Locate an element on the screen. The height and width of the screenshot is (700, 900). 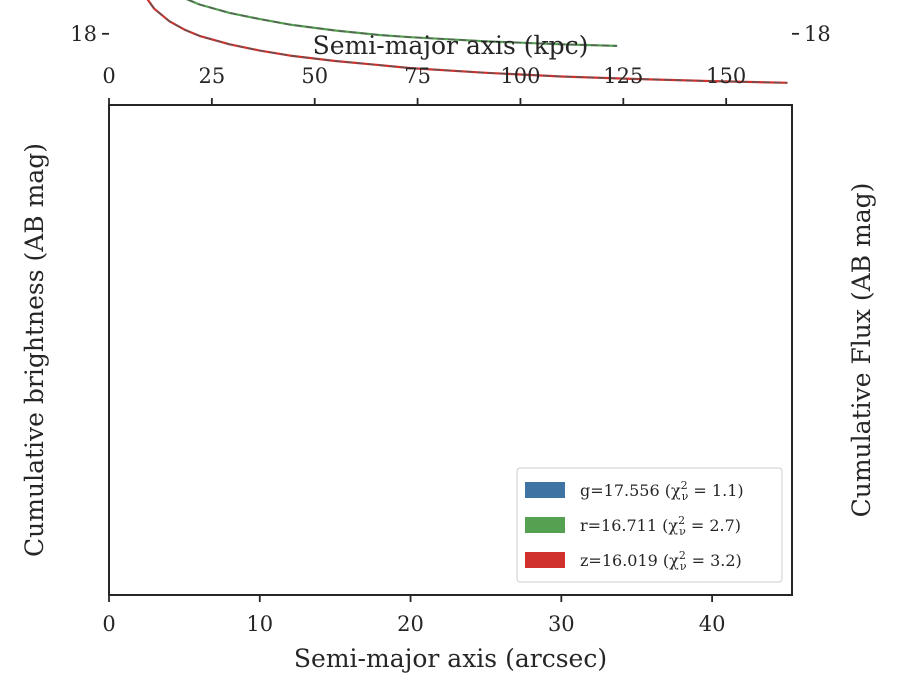
legend-swatch-g is located at coordinates (545, 490).